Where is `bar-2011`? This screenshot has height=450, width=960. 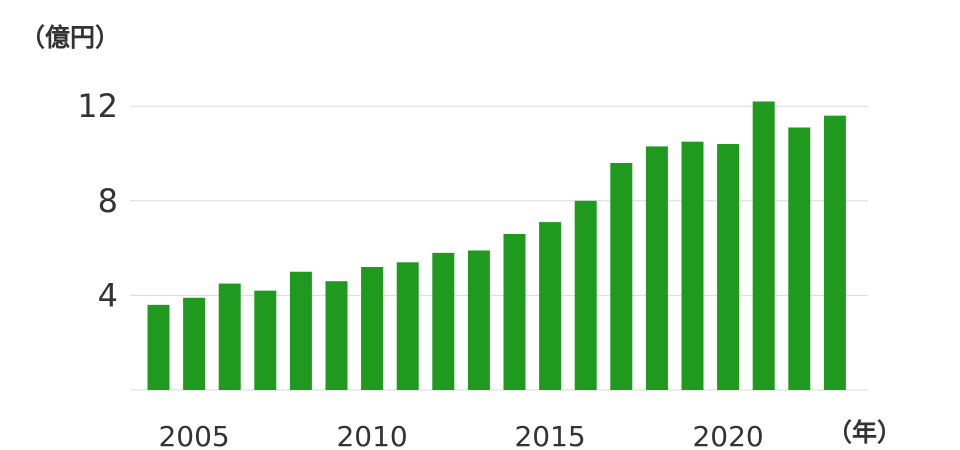
bar-2011 is located at coordinates (407, 326).